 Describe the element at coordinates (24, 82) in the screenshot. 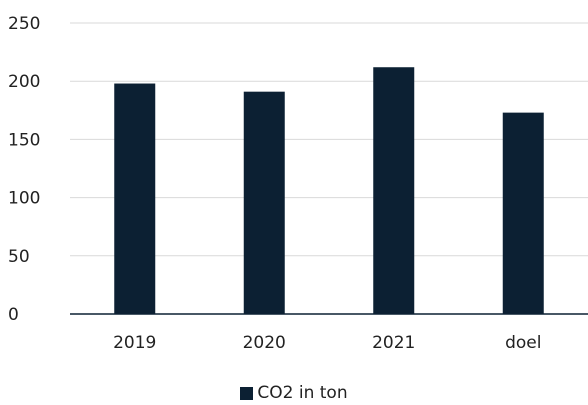

I see `y-tick-label: 200` at that location.